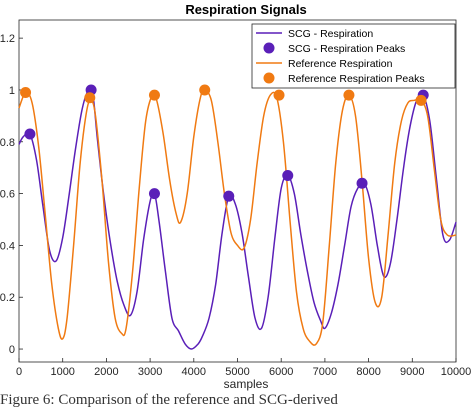 This screenshot has height=409, width=474. What do you see at coordinates (150, 372) in the screenshot?
I see `x-tick-label: 3000` at bounding box center [150, 372].